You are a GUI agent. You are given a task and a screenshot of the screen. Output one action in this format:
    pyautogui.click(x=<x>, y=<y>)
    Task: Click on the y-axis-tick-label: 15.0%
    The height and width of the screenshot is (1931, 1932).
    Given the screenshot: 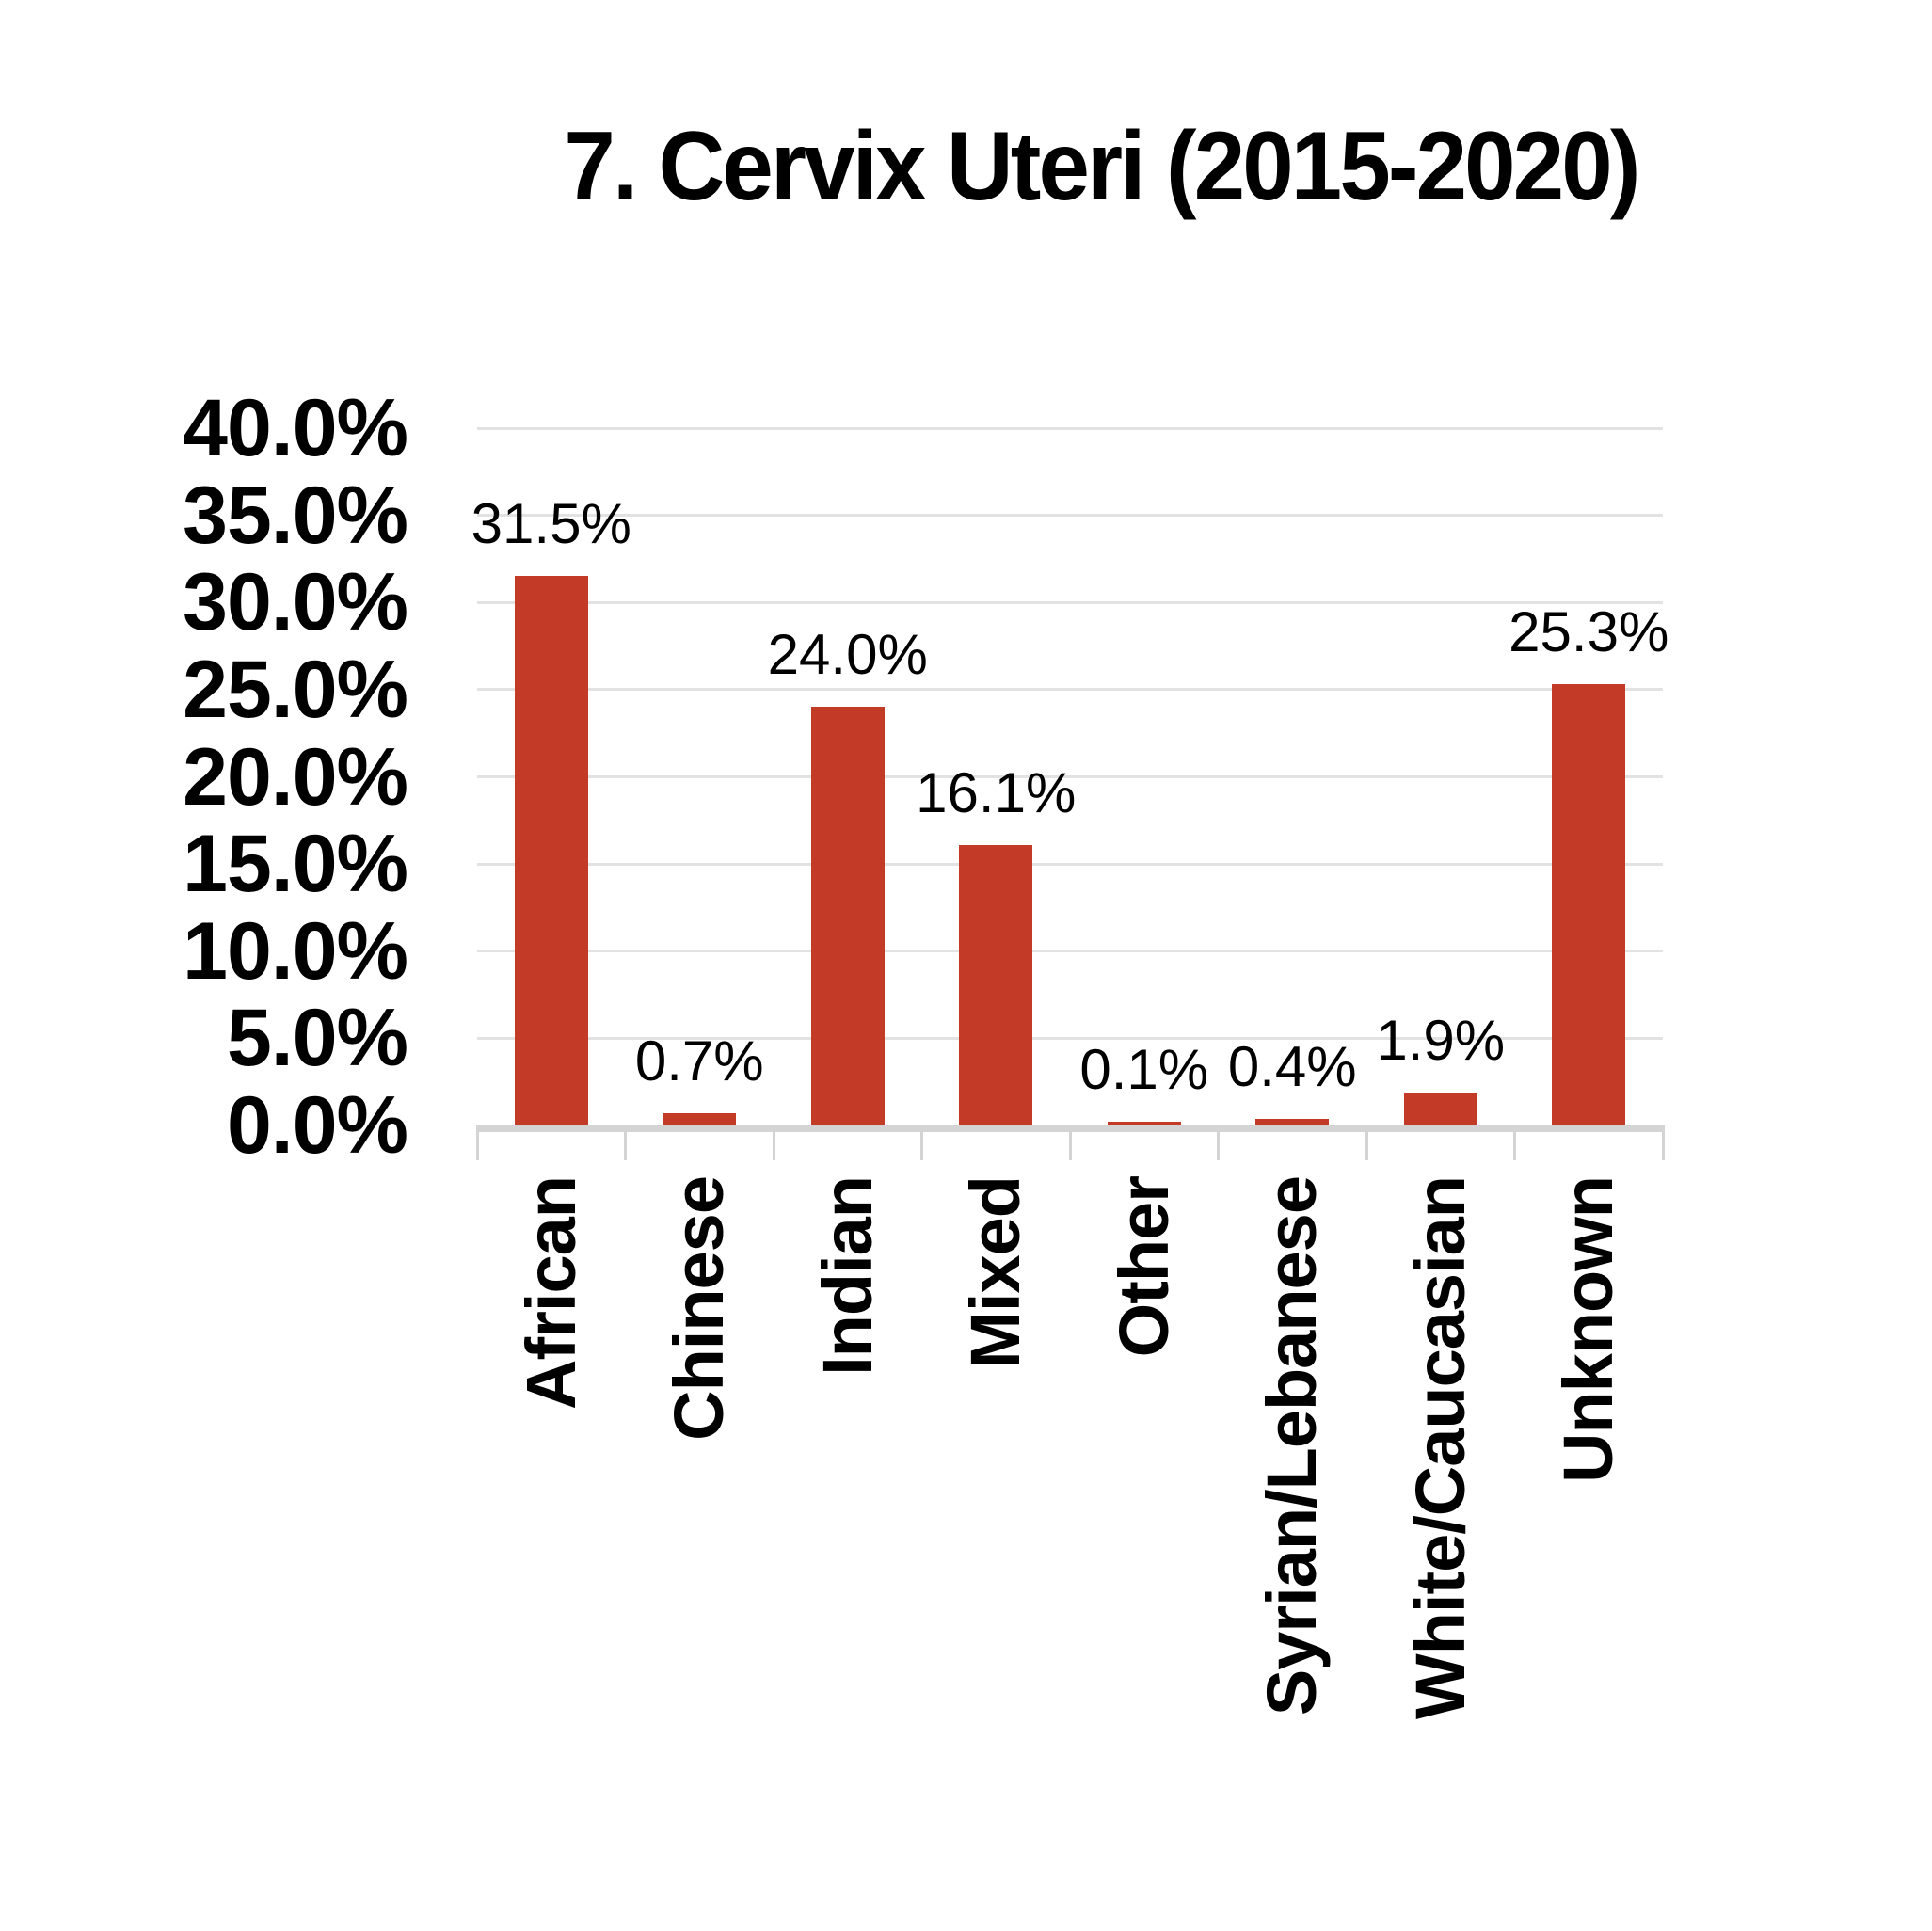 What is the action you would take?
    pyautogui.click(x=295, y=864)
    